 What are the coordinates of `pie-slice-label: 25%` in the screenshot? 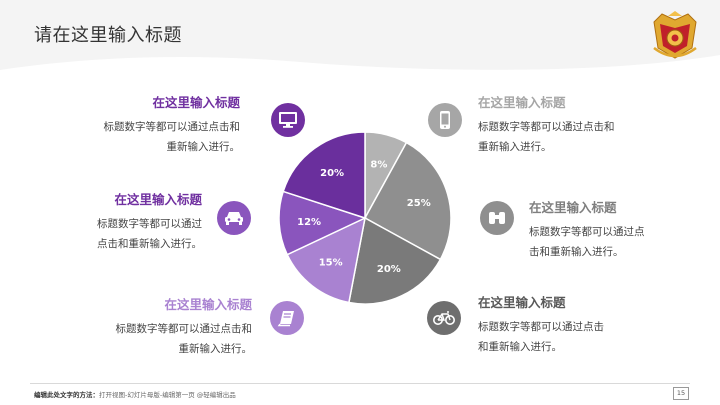 It's located at (419, 203).